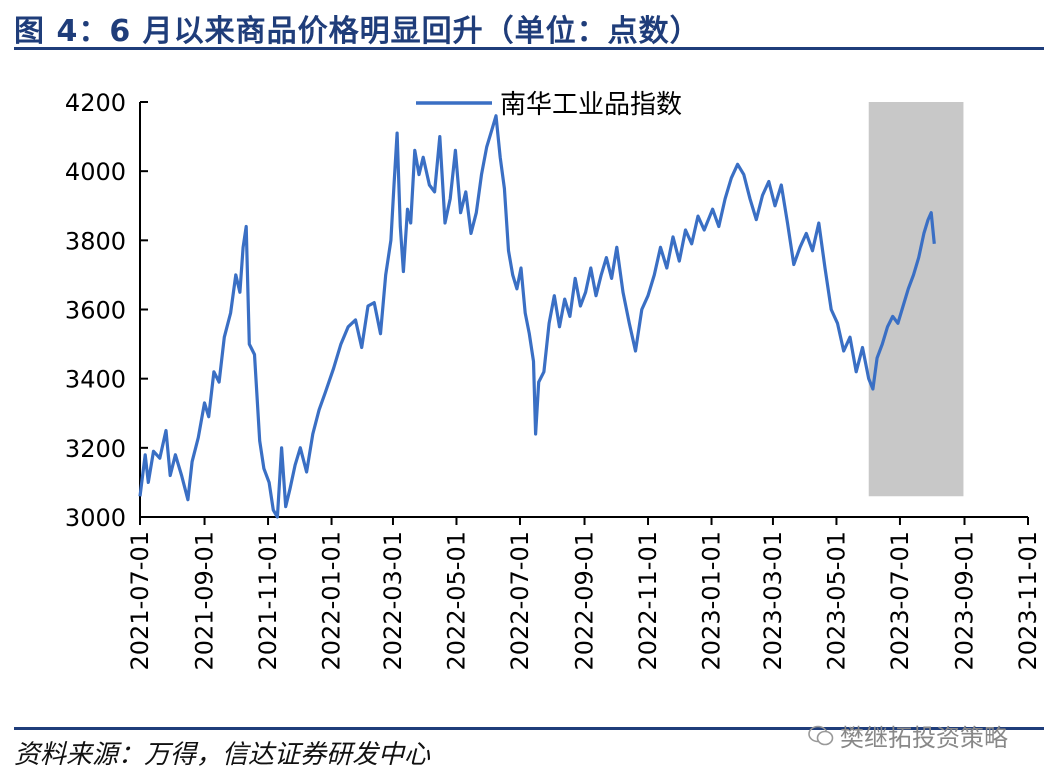 Image resolution: width=1058 pixels, height=780 pixels. Describe the element at coordinates (357, 31) in the screenshot. I see `page-title: 图 4：6 月以来商品价格明显回升（单位：点数）` at that location.